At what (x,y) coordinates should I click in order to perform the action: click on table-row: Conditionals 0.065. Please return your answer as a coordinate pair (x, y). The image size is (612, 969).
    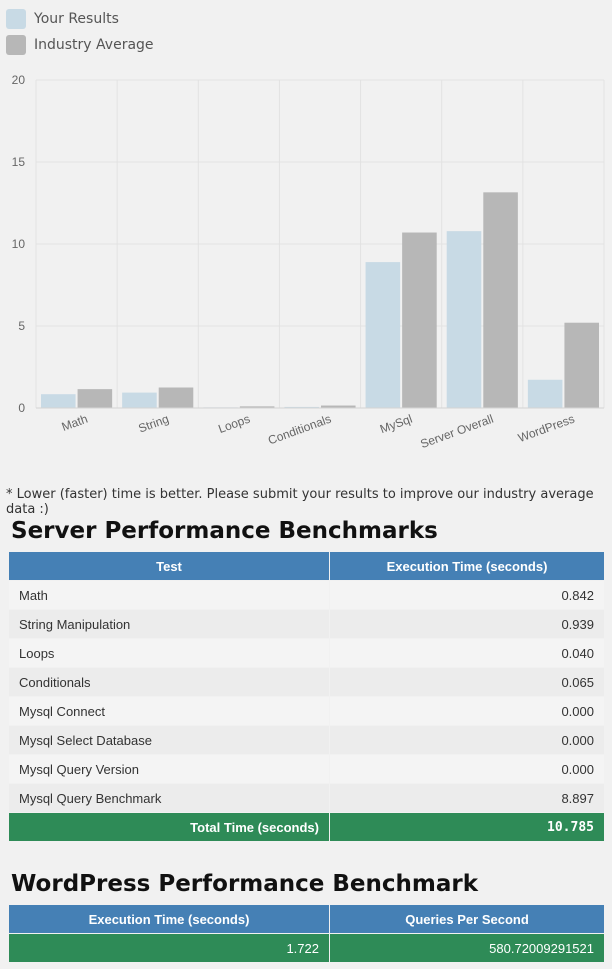
    Looking at the image, I should click on (306, 682).